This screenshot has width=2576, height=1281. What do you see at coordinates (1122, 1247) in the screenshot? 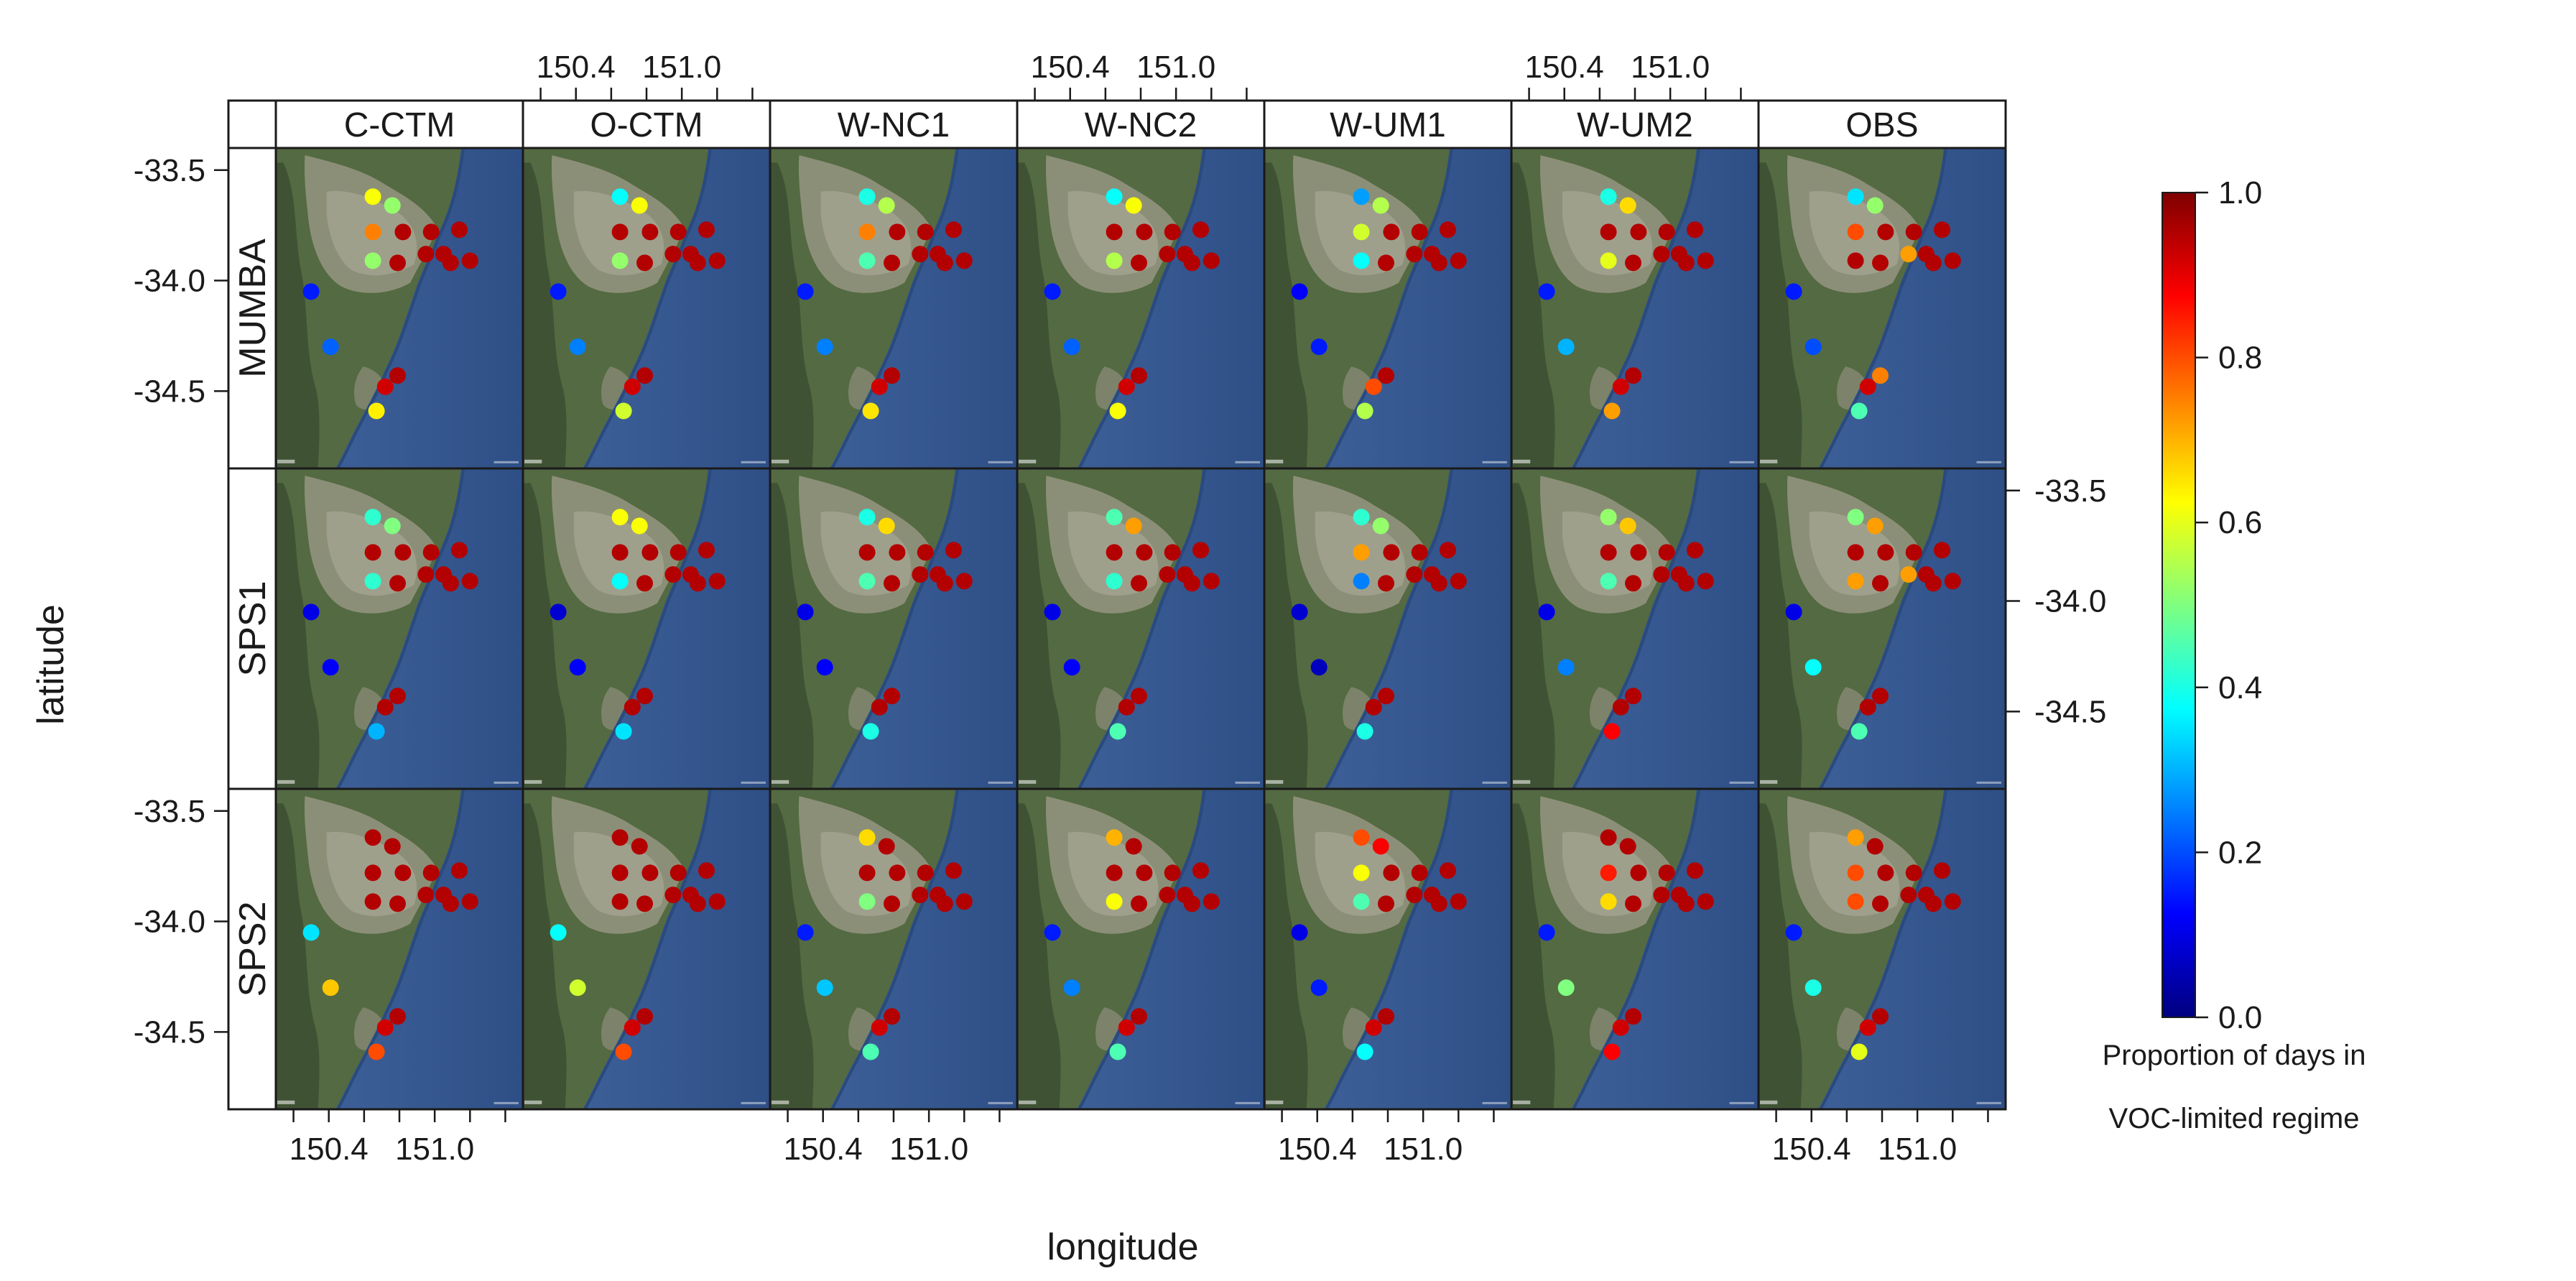
I see `x-axis-title: longitude` at bounding box center [1122, 1247].